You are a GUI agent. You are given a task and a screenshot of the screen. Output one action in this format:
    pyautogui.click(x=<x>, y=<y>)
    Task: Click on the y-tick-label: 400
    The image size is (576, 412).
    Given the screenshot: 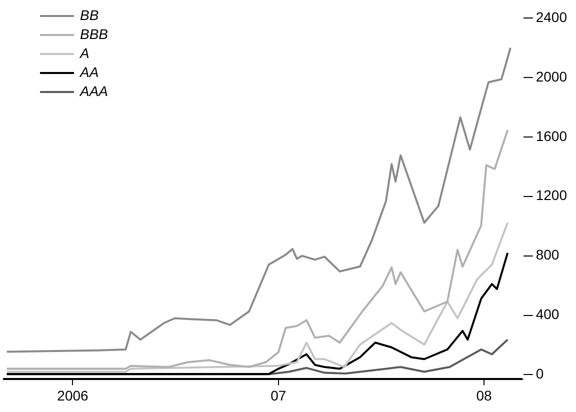 What is the action you would take?
    pyautogui.click(x=548, y=314)
    